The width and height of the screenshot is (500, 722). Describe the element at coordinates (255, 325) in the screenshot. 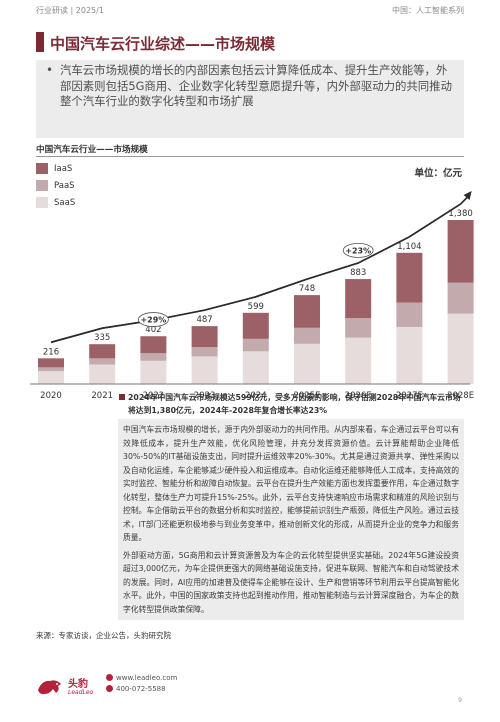

I see `bar-iaas-2024` at that location.